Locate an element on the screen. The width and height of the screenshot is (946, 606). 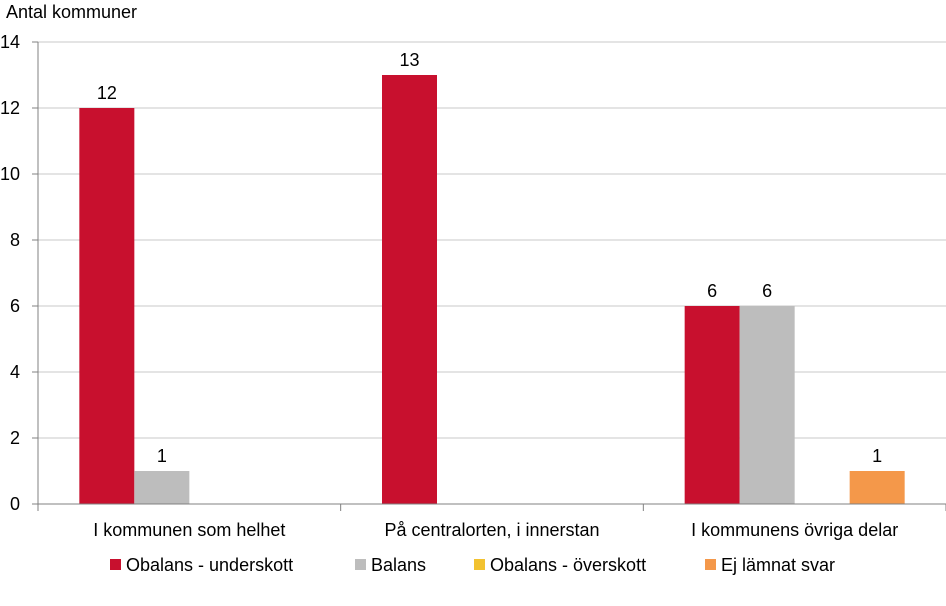
y-axis-ticks: 0 2 4 6 8 10 12 14 is located at coordinates (19, 273).